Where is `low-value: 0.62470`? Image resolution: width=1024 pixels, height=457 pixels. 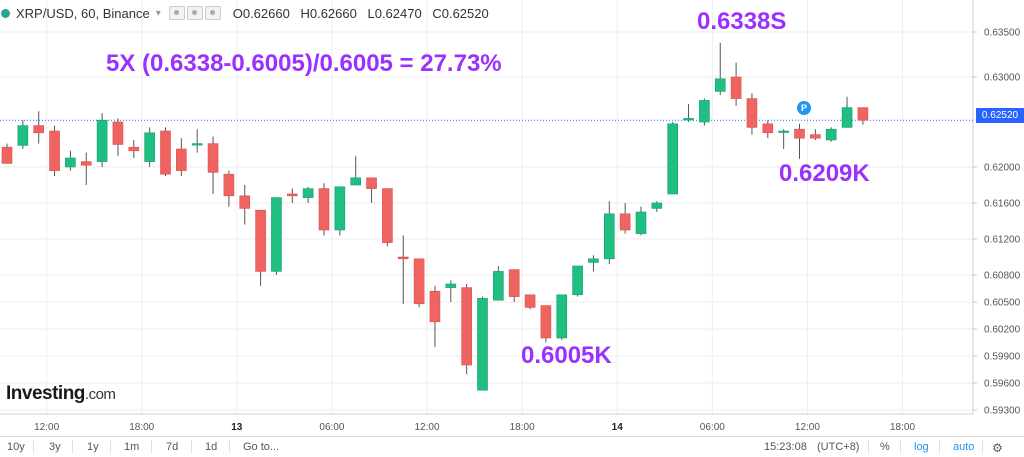 low-value: 0.62470 is located at coordinates (398, 13).